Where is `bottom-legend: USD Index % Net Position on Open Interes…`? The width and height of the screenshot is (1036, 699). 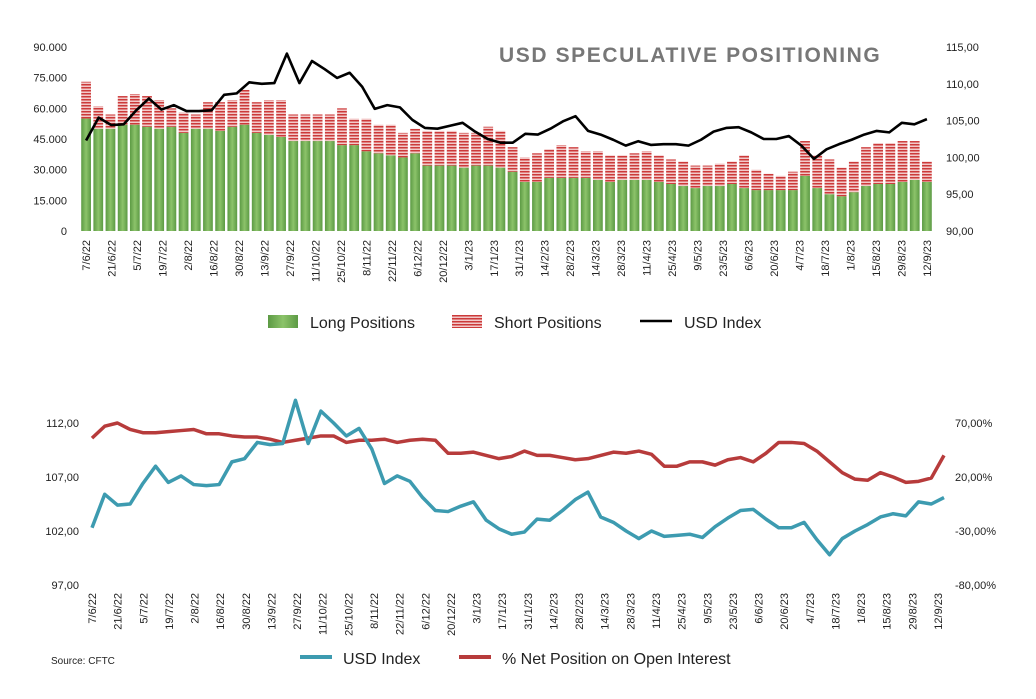
bottom-legend: USD Index % Net Position on Open Interes… is located at coordinates (515, 659).